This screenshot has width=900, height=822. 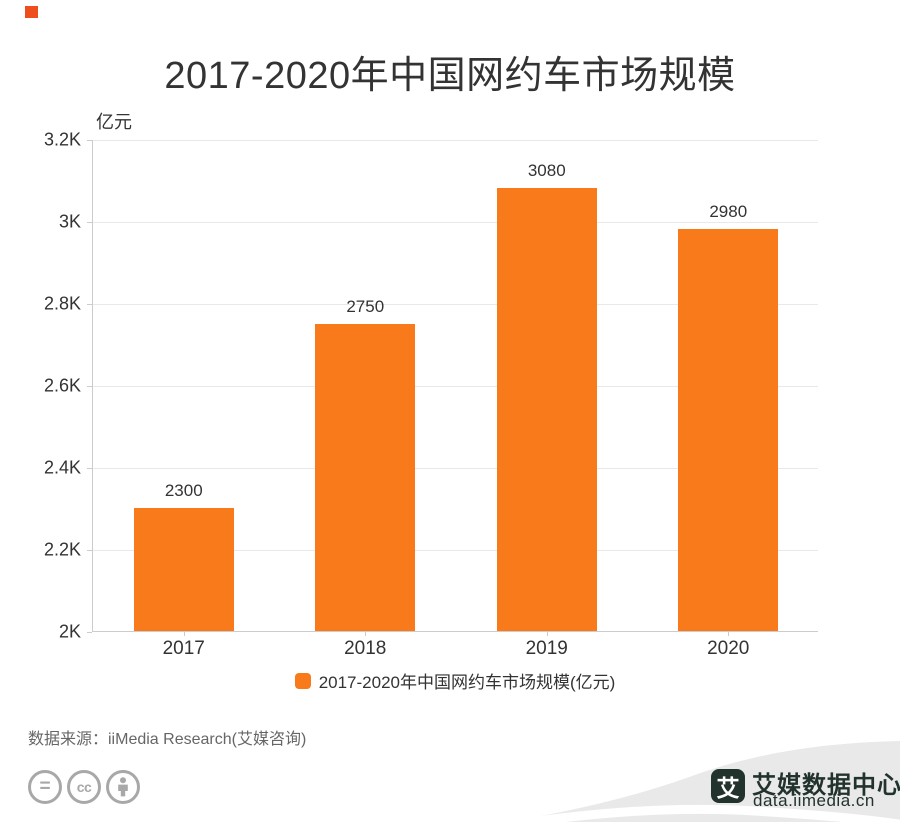 I want to click on data-source-note: 数据来源：iiMedia Research(艾媒咨询), so click(x=167, y=739).